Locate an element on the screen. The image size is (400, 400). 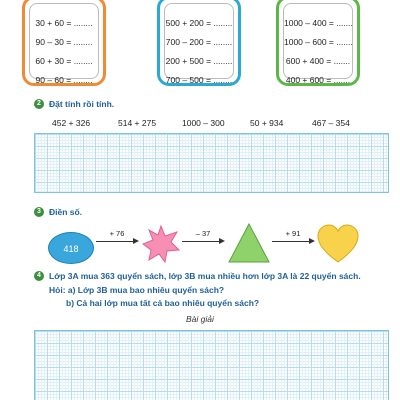
arrow-2-line is located at coordinates (201, 241).